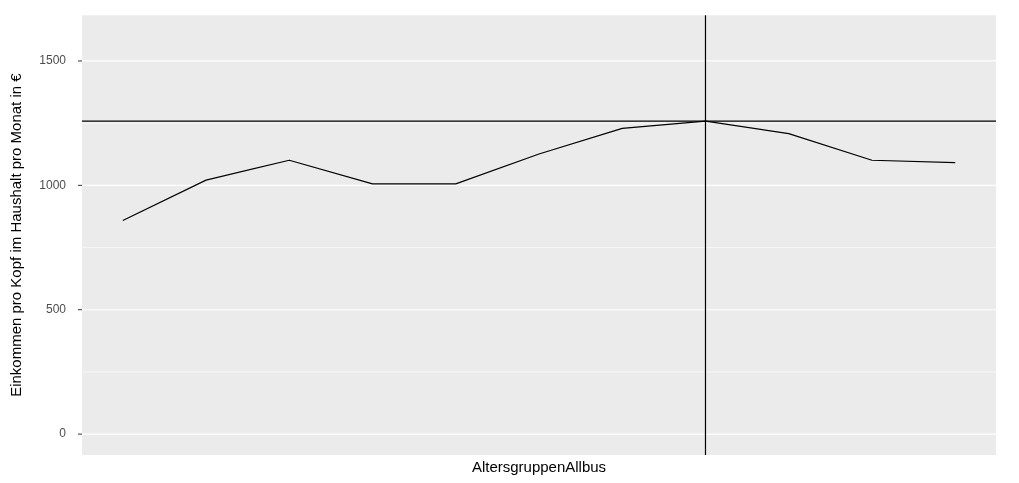 The height and width of the screenshot is (483, 1019). What do you see at coordinates (56, 309) in the screenshot?
I see `y-tick-label: 500` at bounding box center [56, 309].